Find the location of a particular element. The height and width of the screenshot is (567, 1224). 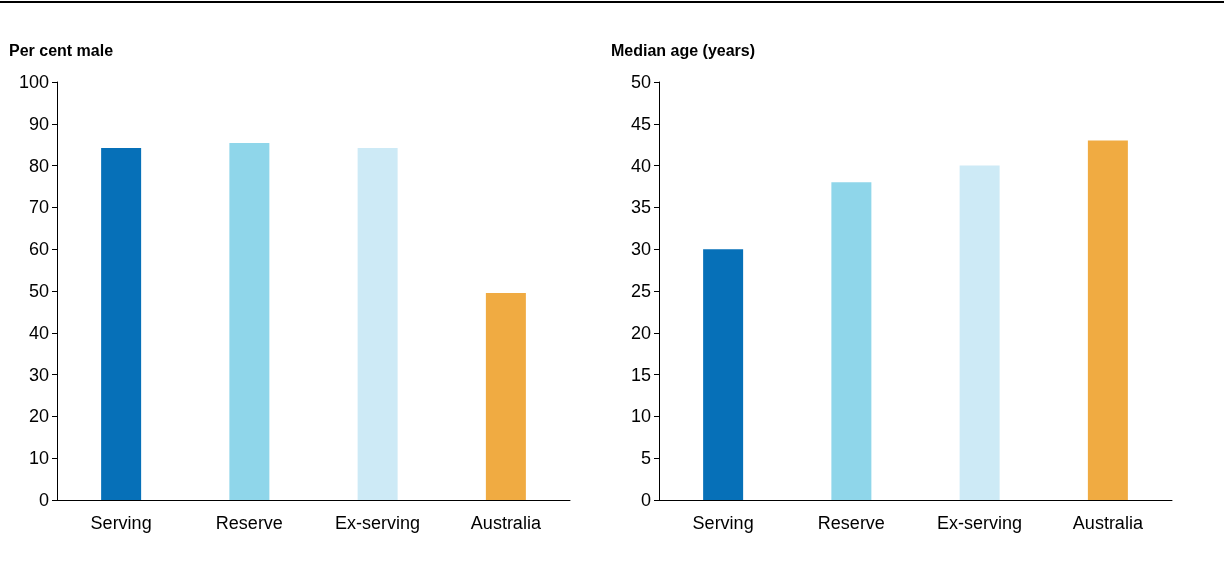

y-tick-label: 100 is located at coordinates (33, 82).